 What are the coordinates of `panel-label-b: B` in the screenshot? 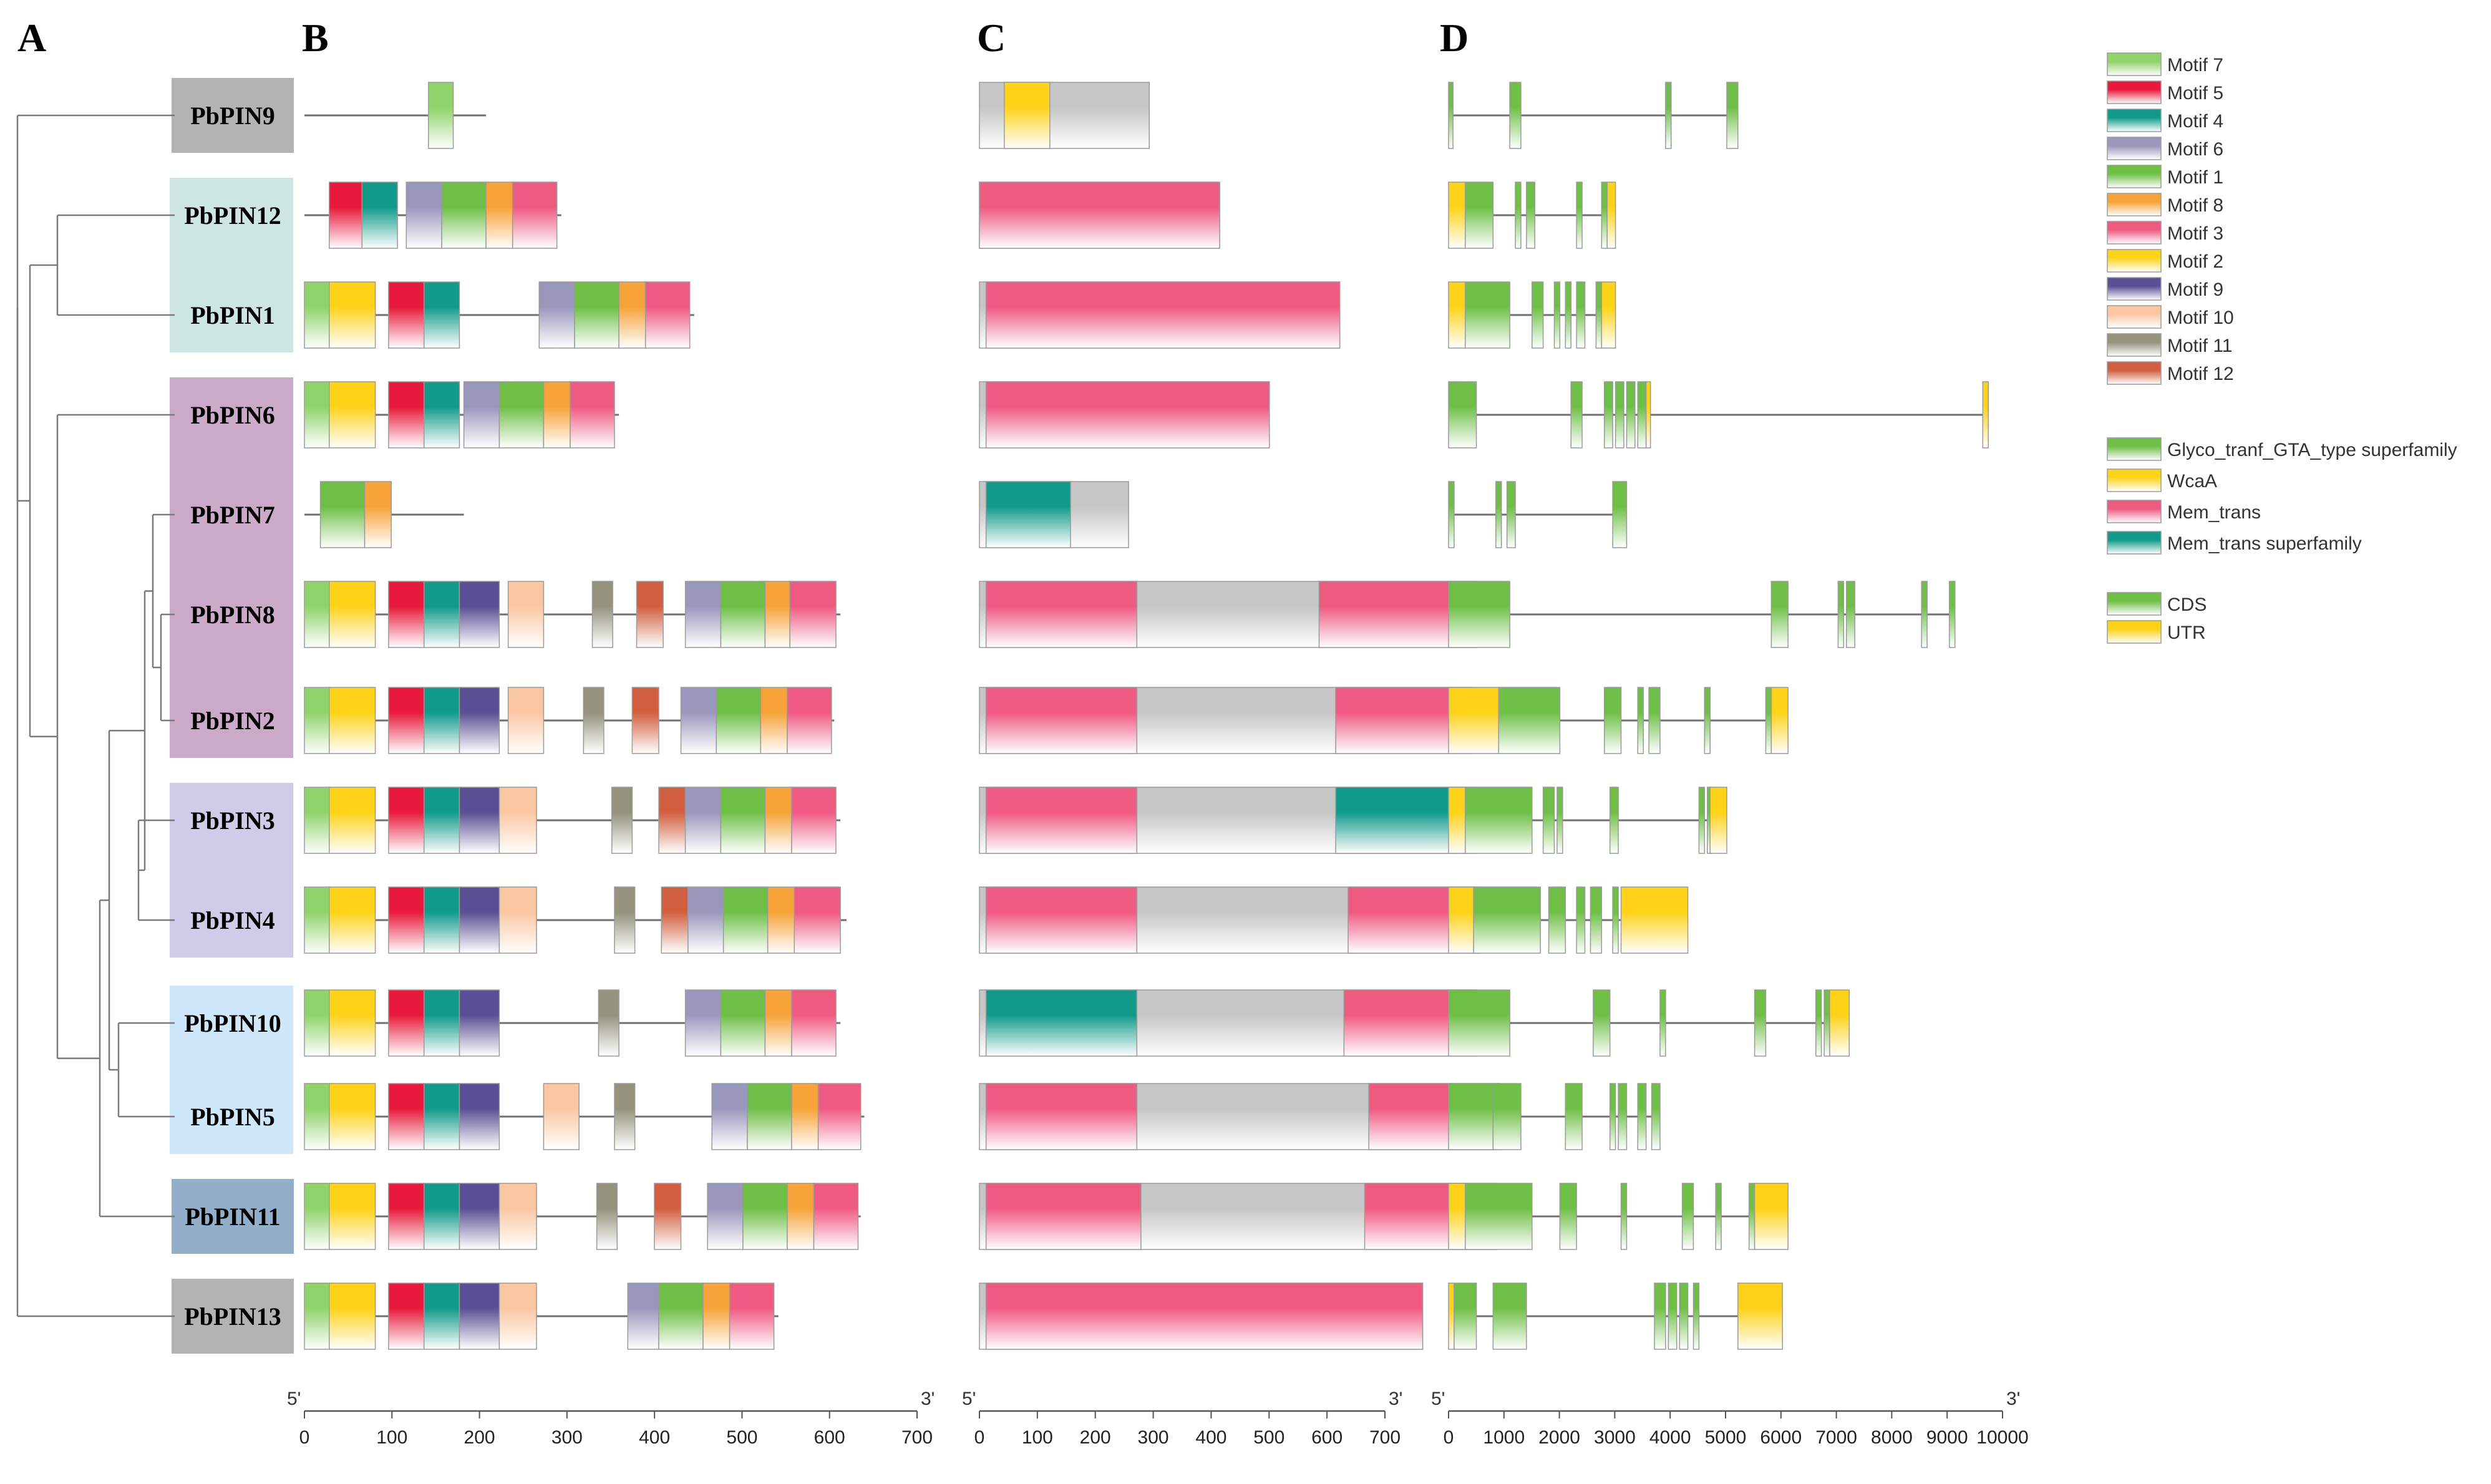 It's located at (315, 38).